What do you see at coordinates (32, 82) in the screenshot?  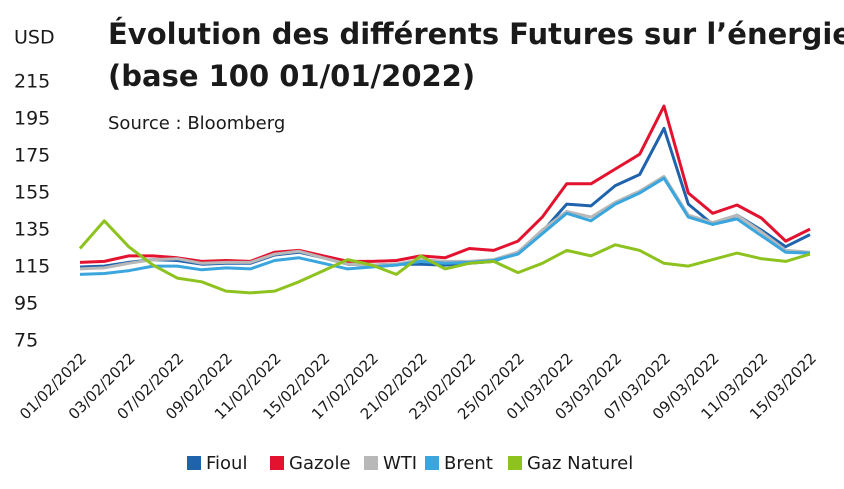 I see `y-tick-label: 215` at bounding box center [32, 82].